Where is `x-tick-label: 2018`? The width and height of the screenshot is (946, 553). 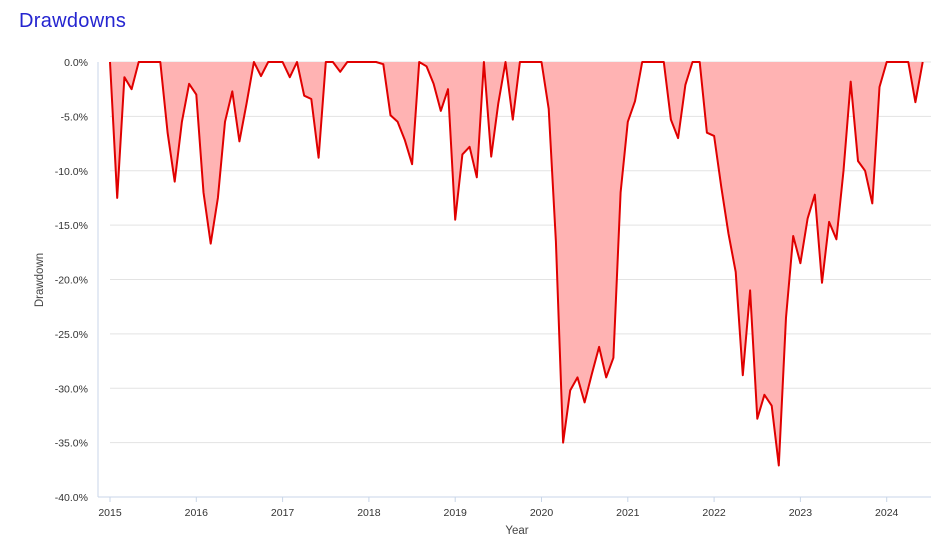 x-tick-label: 2018 is located at coordinates (369, 513).